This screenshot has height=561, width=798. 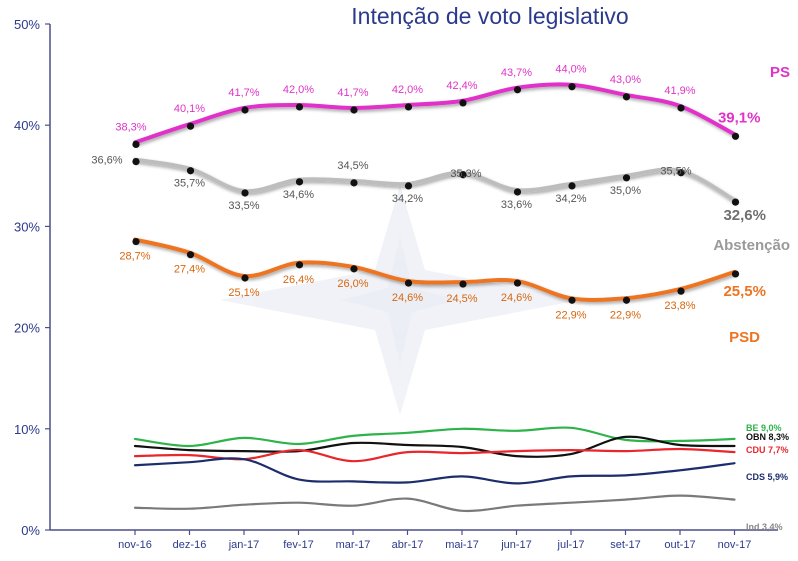 What do you see at coordinates (27, 226) in the screenshot?
I see `y-tick-label: 30%` at bounding box center [27, 226].